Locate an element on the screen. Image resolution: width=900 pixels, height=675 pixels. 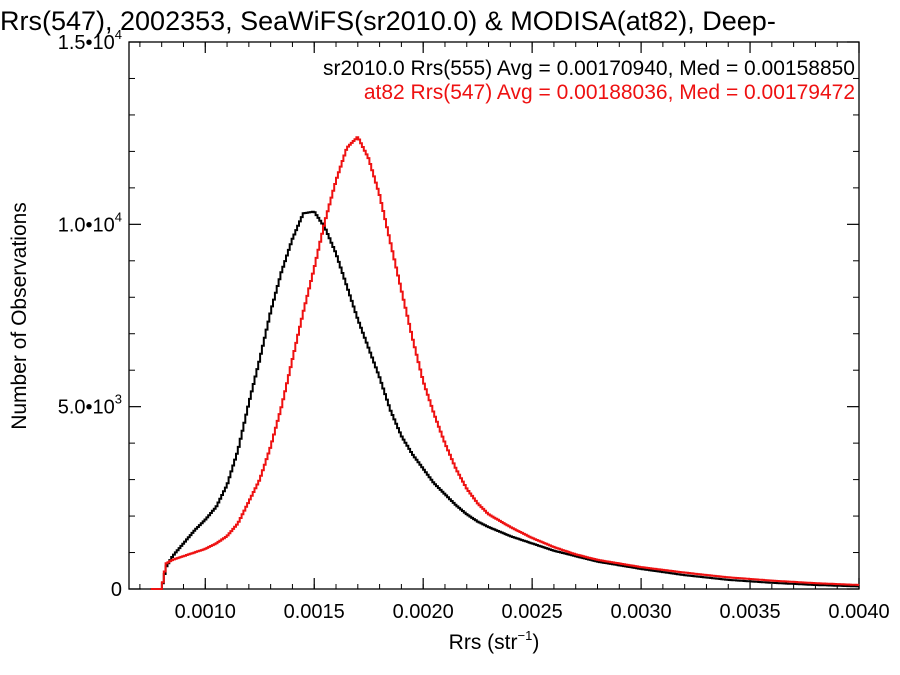
x-axis-label-superscript: −1 is located at coordinates (525, 635).